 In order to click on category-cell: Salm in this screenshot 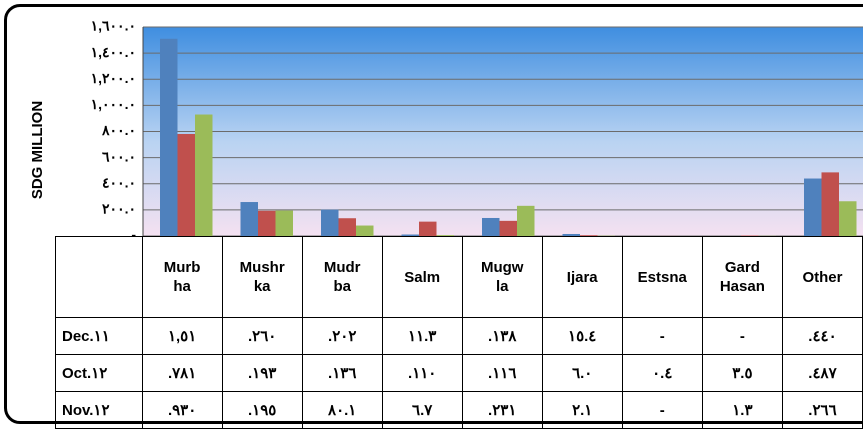, I will do `click(422, 277)`.